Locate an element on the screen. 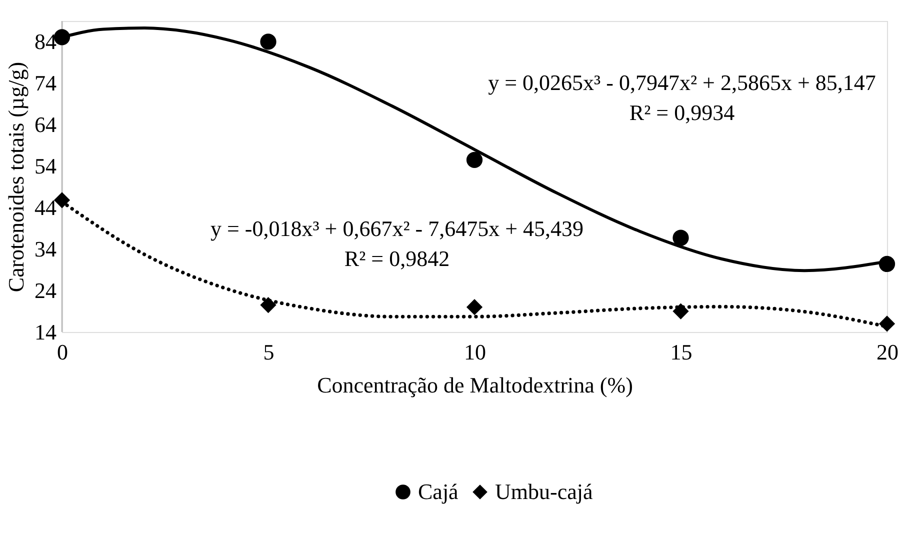 Image resolution: width=918 pixels, height=546 pixels. annotation: R² = 0,9934 is located at coordinates (682, 112).